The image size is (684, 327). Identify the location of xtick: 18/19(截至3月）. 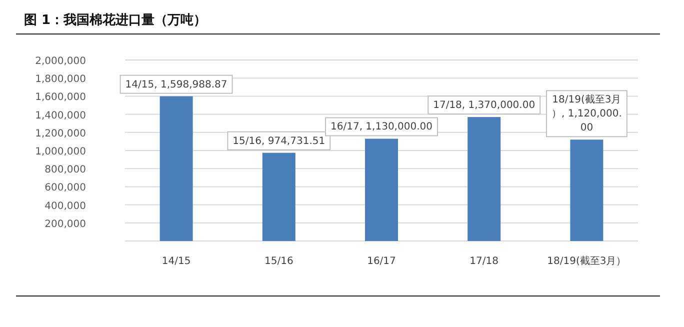
(586, 261).